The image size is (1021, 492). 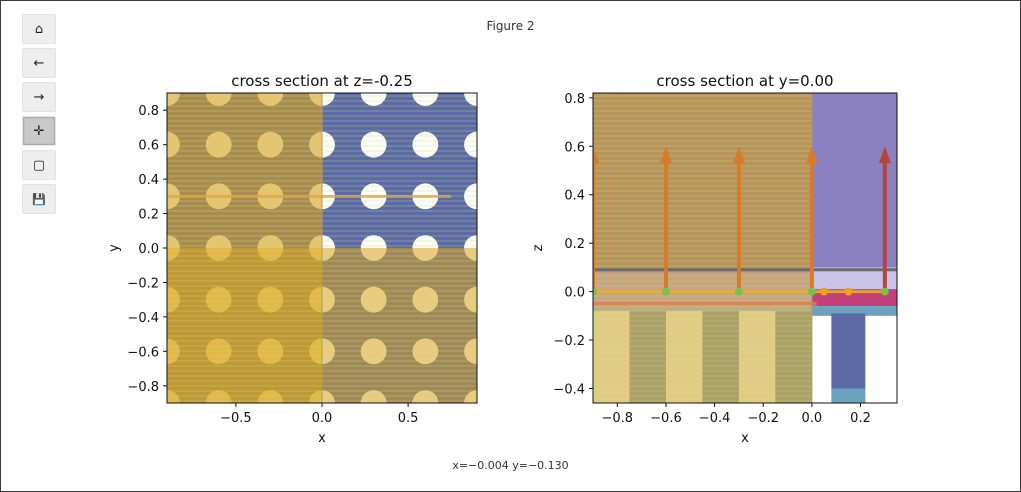 I want to click on cursor-coordinates: x=−0.004 y=−0.130, so click(x=510, y=465).